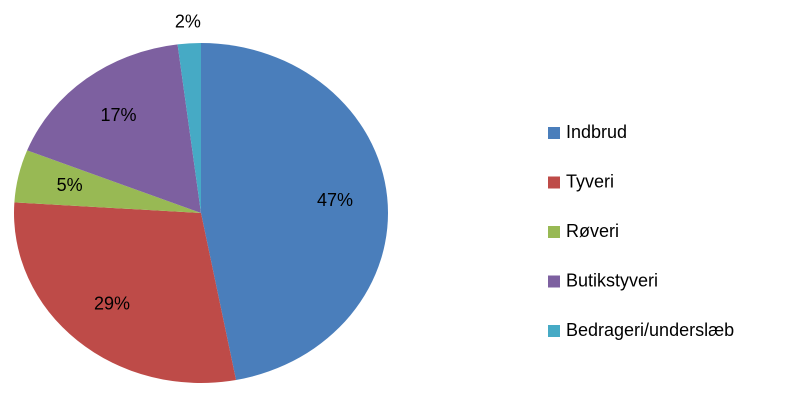  Describe the element at coordinates (70, 185) in the screenshot. I see `data-label: 5%` at that location.